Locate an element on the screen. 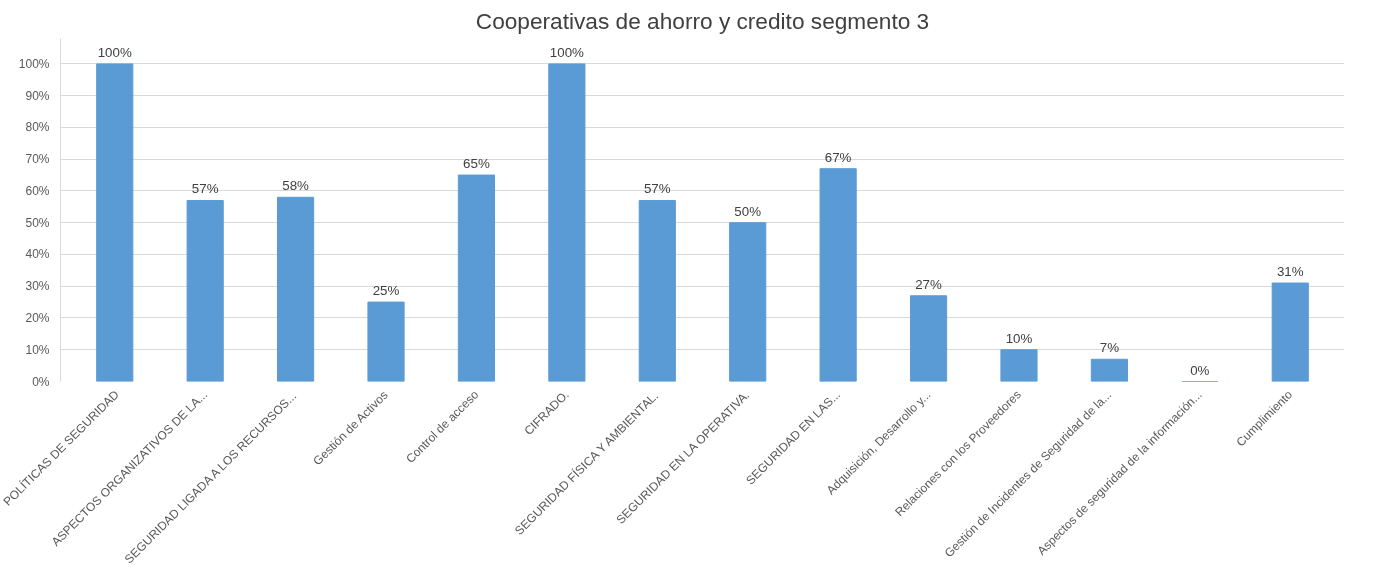 This screenshot has height=574, width=1384. y-tick-label: 100% is located at coordinates (34, 63).